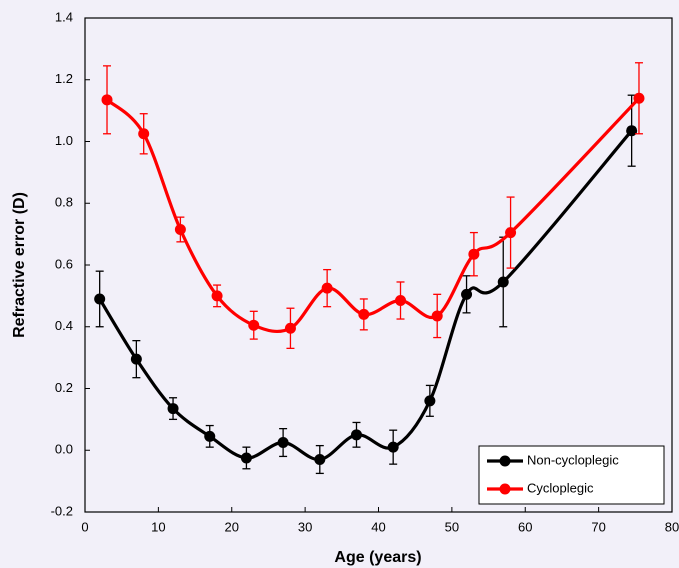 This screenshot has height=568, width=679. Describe the element at coordinates (598, 526) in the screenshot. I see `x-tick-label: 70` at that location.